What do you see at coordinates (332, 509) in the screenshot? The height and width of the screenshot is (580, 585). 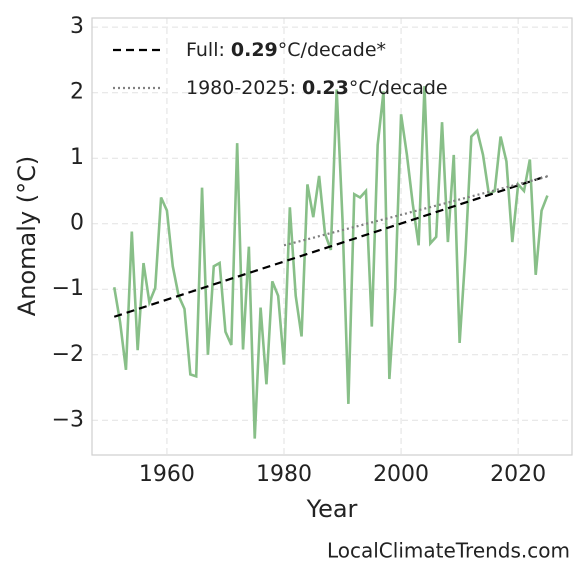 I see `x-axis-label: Year` at bounding box center [332, 509].